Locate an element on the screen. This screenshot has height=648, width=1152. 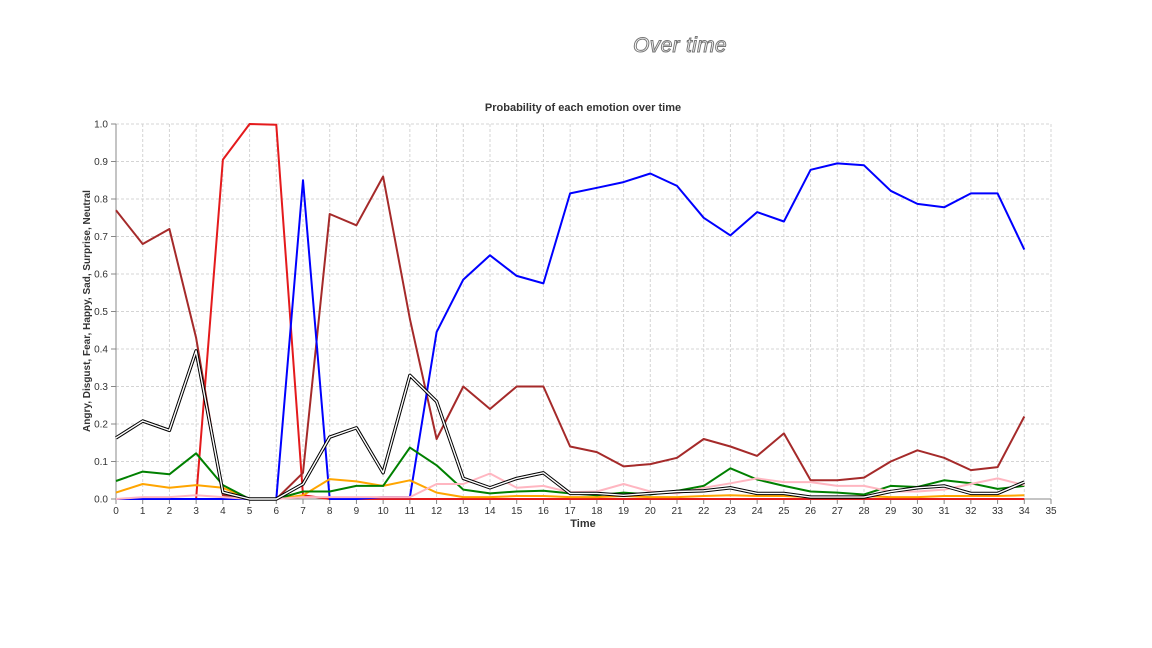
x-tick-label: 29 is located at coordinates (891, 511).